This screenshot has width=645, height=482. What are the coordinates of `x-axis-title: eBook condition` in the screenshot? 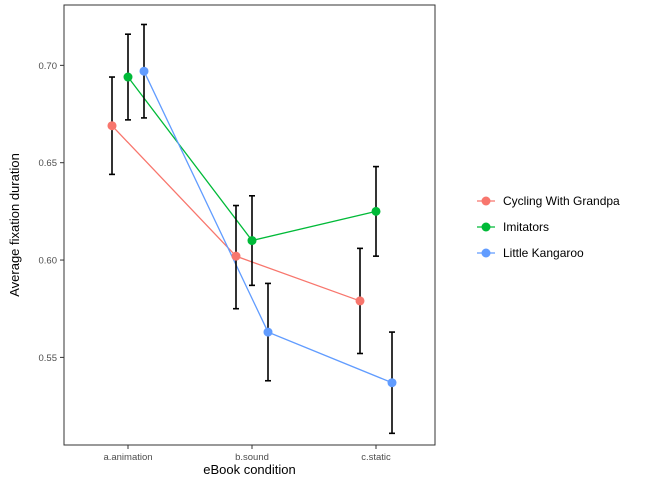 It's located at (249, 469).